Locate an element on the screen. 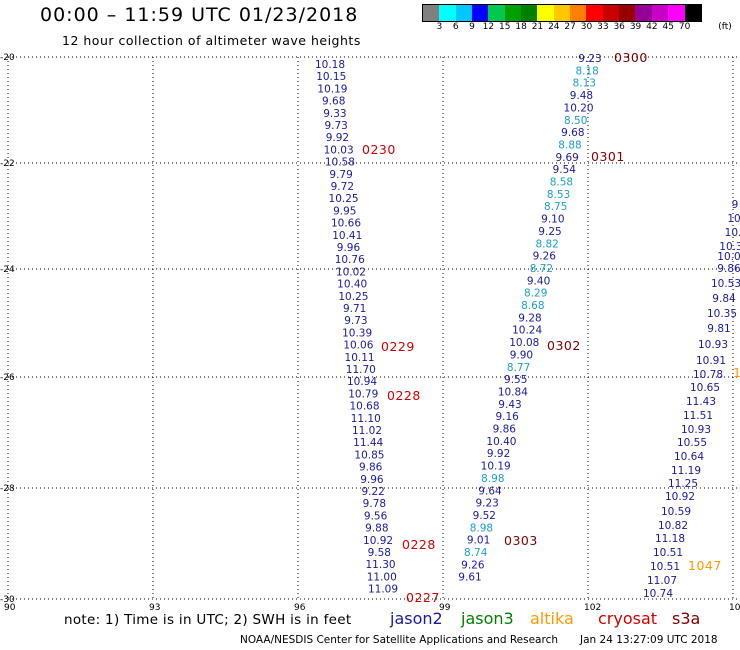 This screenshot has height=650, width=740. track-value: 10.20 is located at coordinates (579, 108).